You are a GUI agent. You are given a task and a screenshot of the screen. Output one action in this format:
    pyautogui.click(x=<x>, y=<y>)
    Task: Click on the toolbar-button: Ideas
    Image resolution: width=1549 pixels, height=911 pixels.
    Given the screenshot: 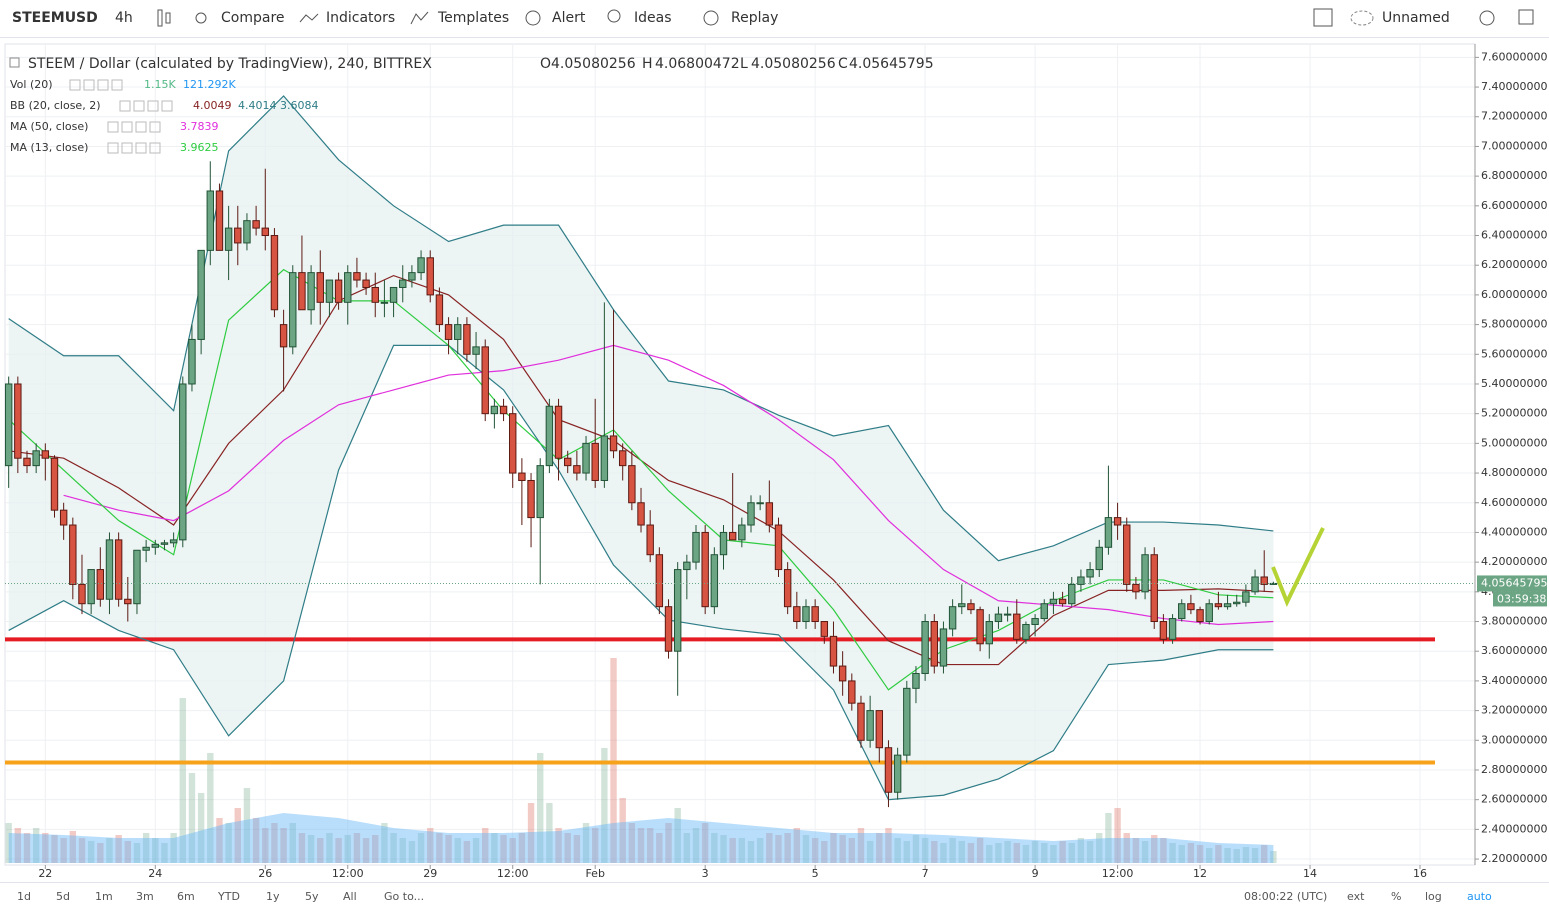 What is the action you would take?
    pyautogui.click(x=653, y=18)
    